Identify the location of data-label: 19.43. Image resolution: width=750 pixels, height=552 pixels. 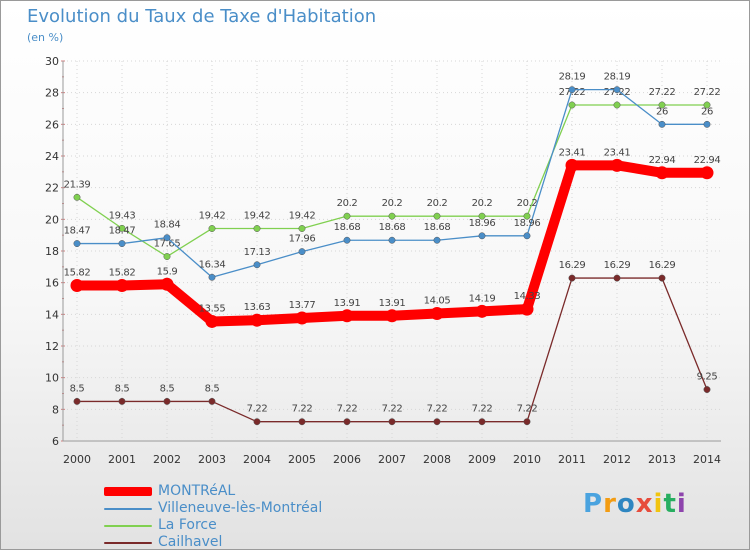
(122, 215).